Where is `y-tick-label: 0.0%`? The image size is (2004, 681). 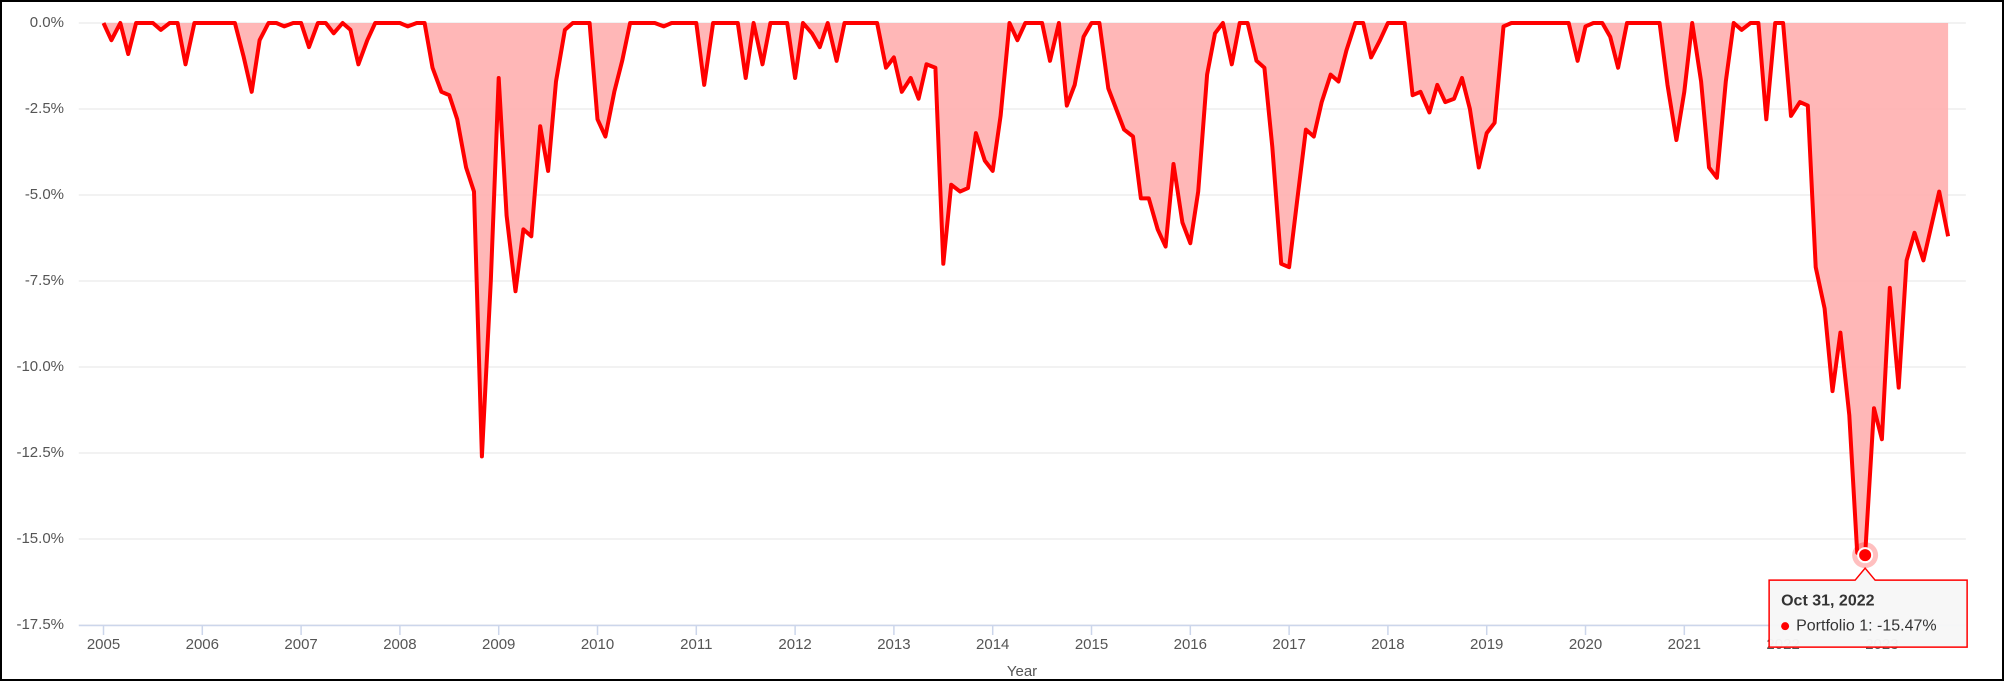
y-tick-label: 0.0% is located at coordinates (47, 22).